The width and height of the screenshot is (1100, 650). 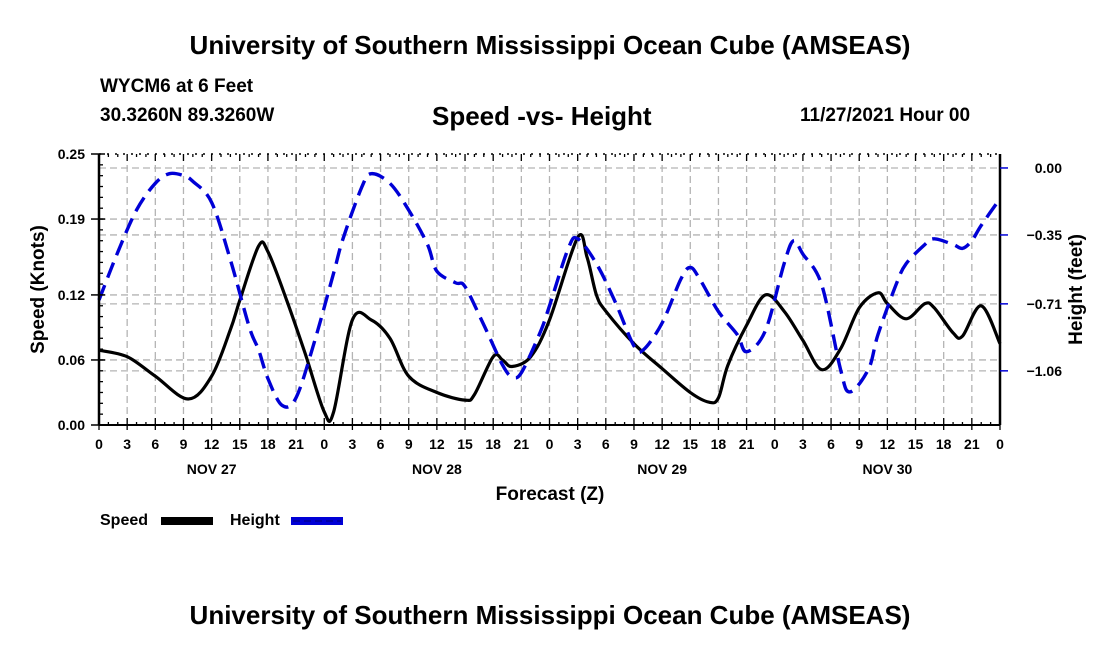 I want to click on legend-height-label: Height, so click(x=255, y=520).